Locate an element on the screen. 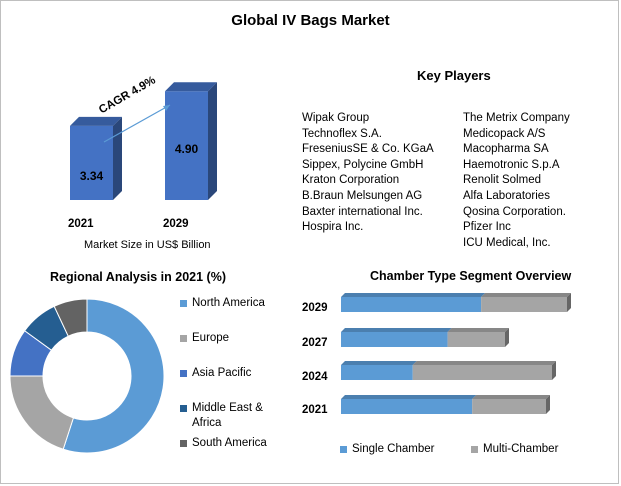  player-name: ICU Medical, Inc. is located at coordinates (507, 242).